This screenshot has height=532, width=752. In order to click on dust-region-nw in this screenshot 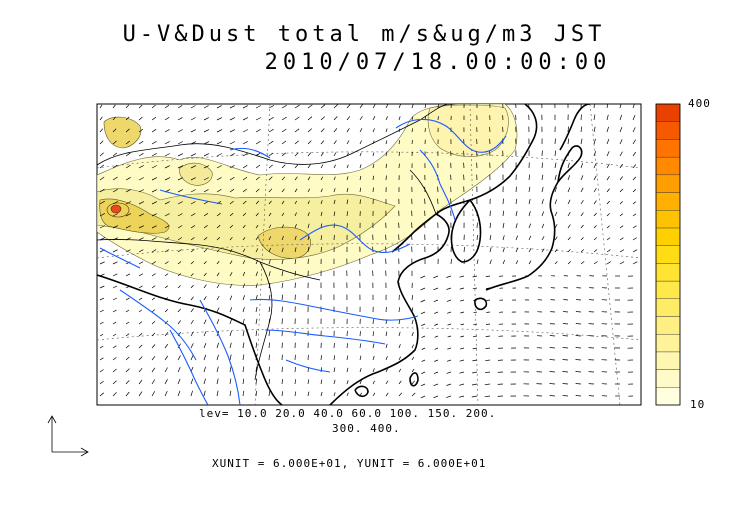, I will do `click(122, 132)`.